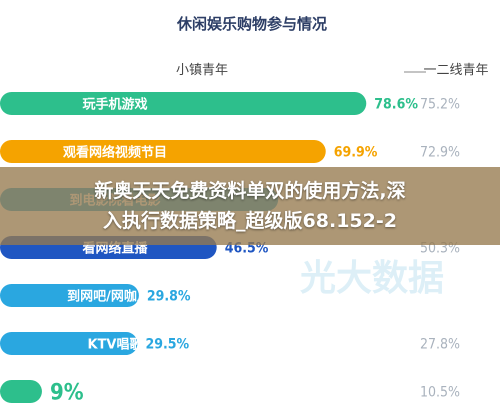  What do you see at coordinates (356, 153) in the screenshot?
I see `value-label-town-1: 69.9%` at bounding box center [356, 153].